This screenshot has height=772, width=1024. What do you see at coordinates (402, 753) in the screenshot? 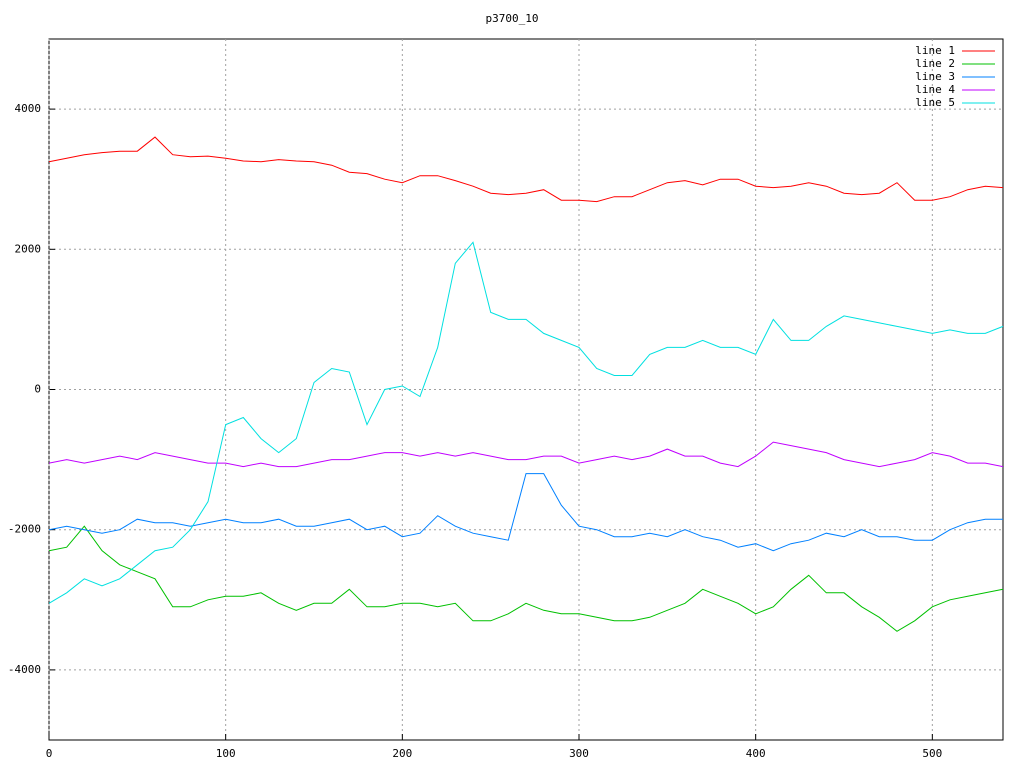
I see `x-tick-label: 200` at bounding box center [402, 753].